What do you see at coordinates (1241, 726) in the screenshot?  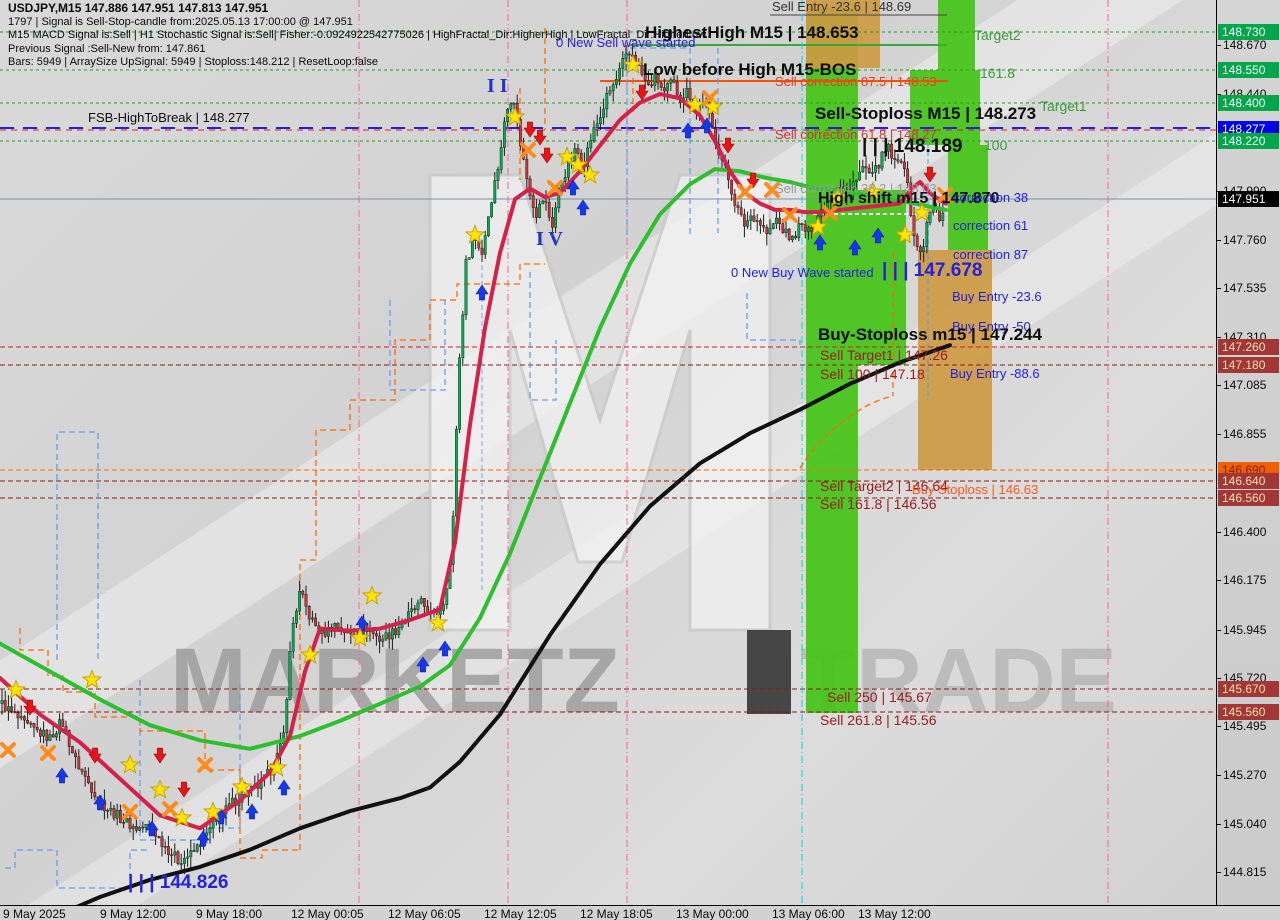 I see `price-tick-label: 145.495` at bounding box center [1241, 726].